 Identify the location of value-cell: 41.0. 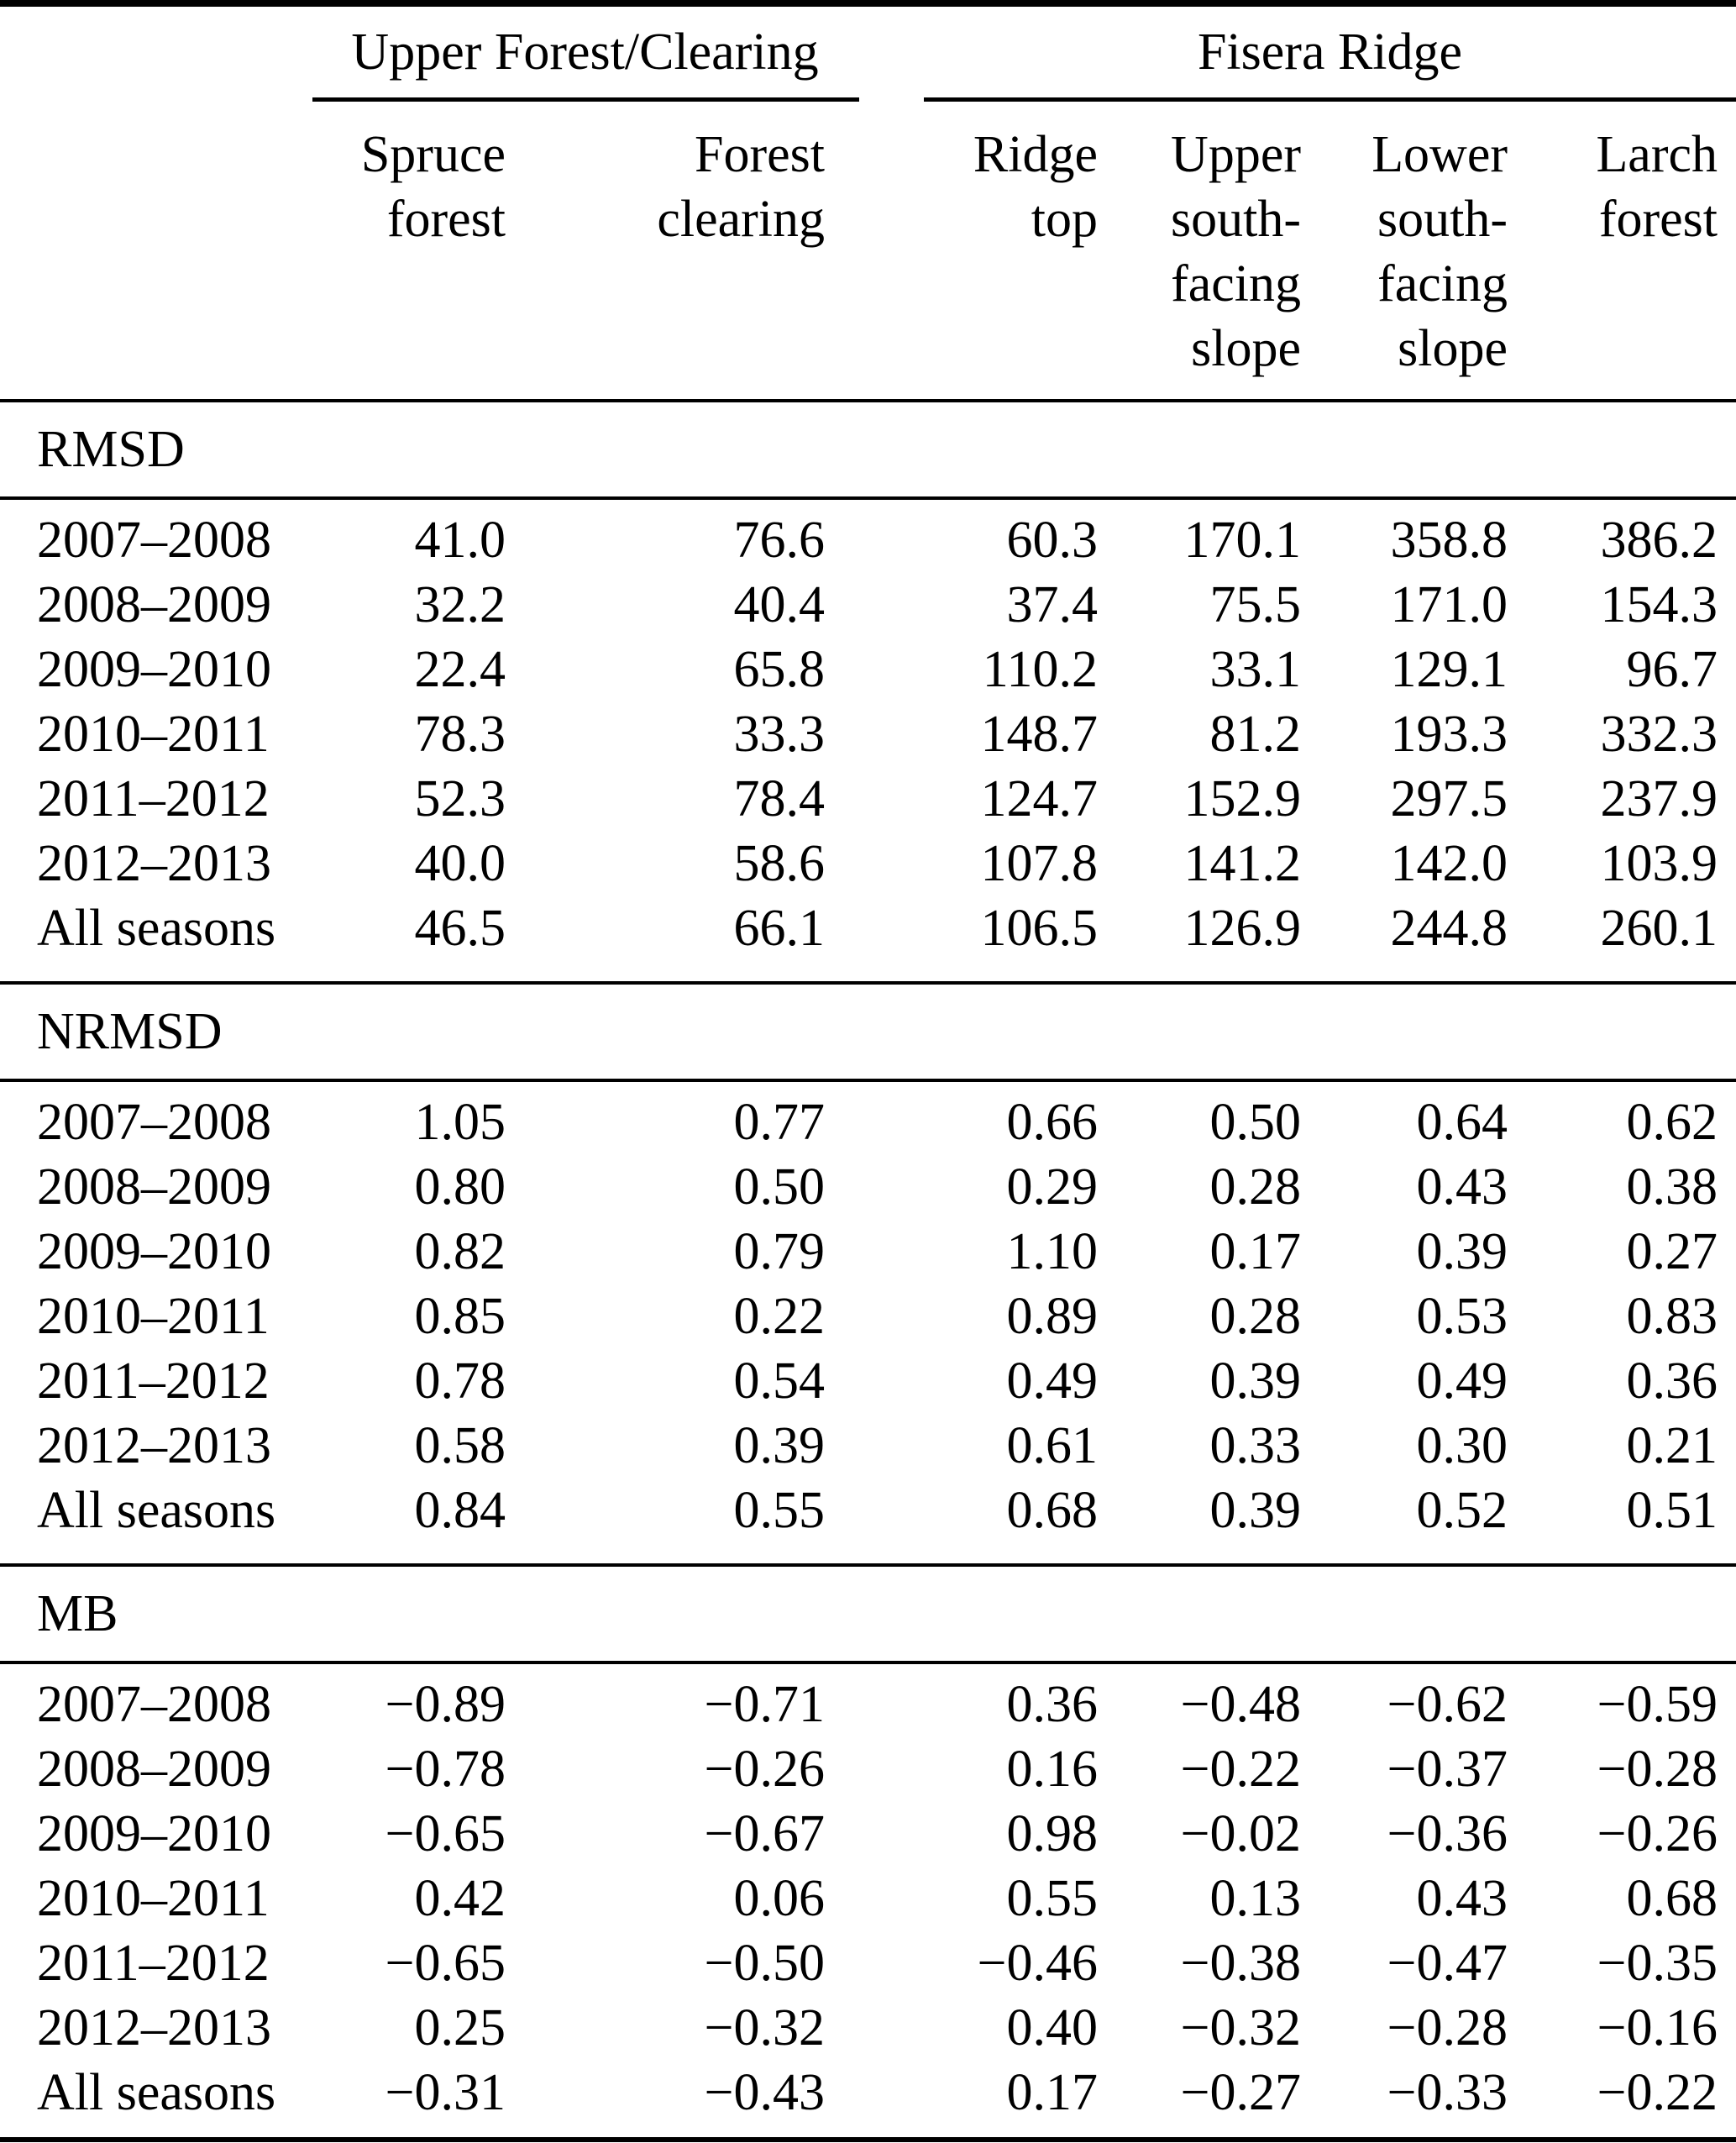
(460, 540).